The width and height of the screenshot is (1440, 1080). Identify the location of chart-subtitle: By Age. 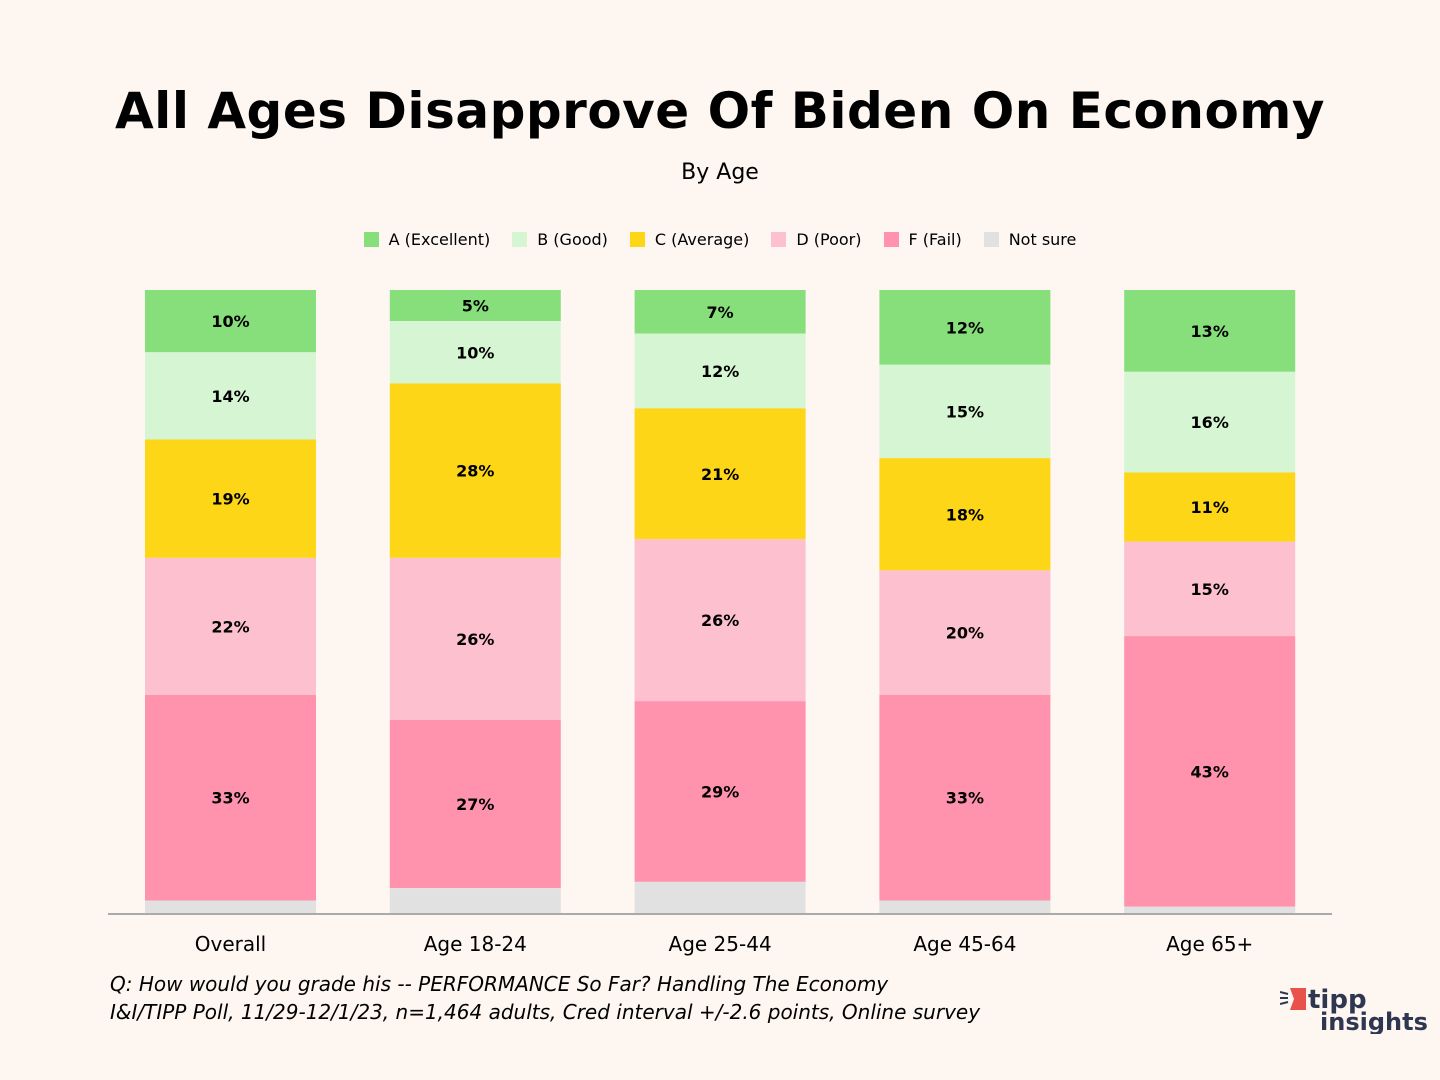
(720, 172).